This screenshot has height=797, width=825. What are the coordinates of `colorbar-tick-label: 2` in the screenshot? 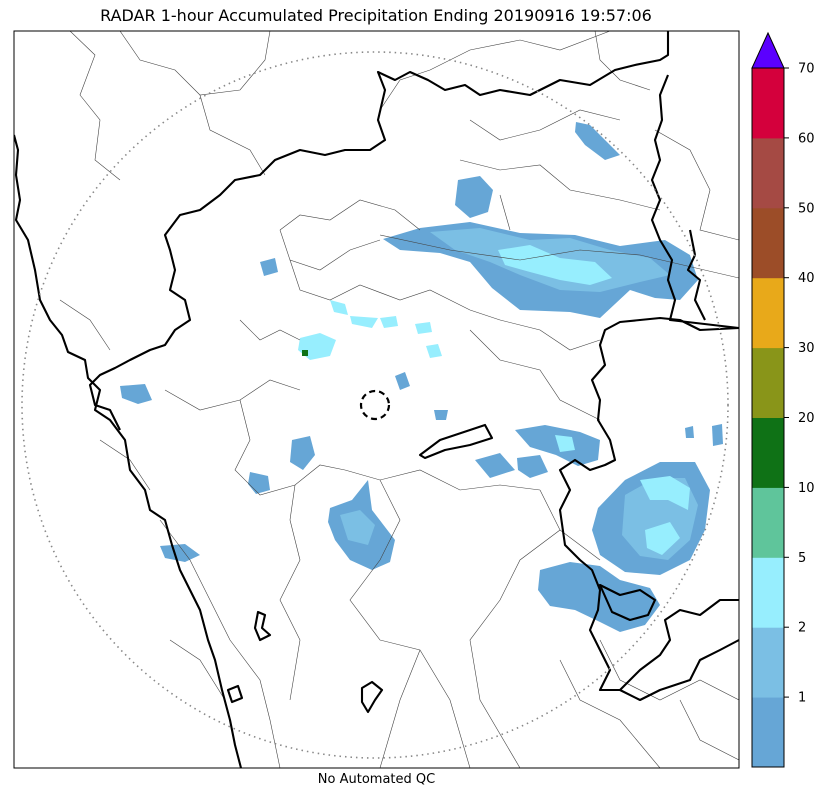 It's located at (802, 628).